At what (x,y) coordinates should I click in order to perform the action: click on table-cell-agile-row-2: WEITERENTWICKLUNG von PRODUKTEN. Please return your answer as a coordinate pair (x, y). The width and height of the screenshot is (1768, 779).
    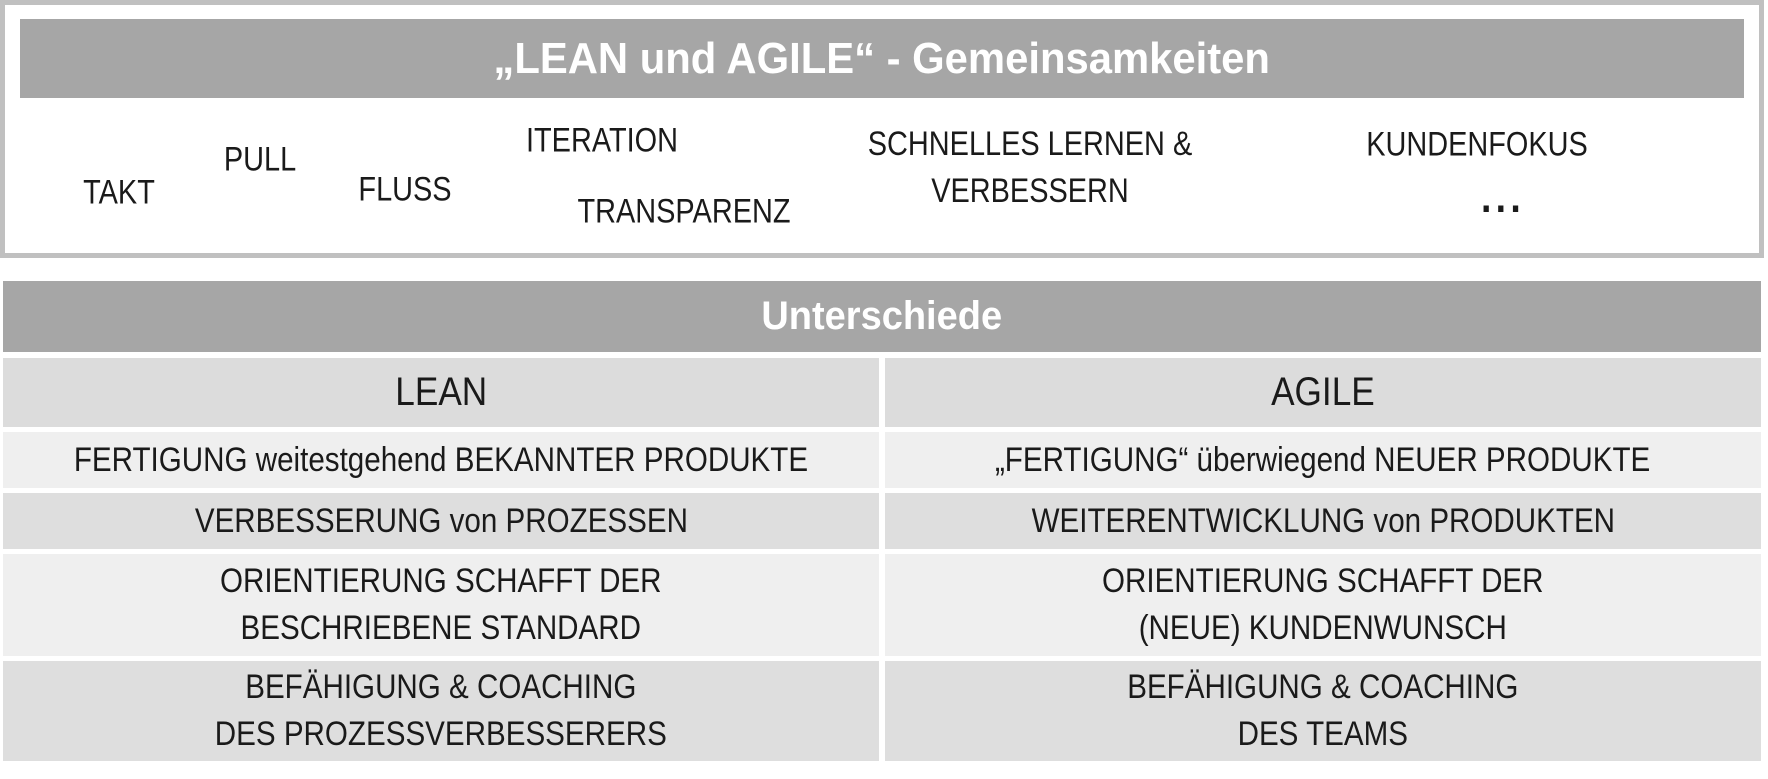
    Looking at the image, I should click on (1323, 521).